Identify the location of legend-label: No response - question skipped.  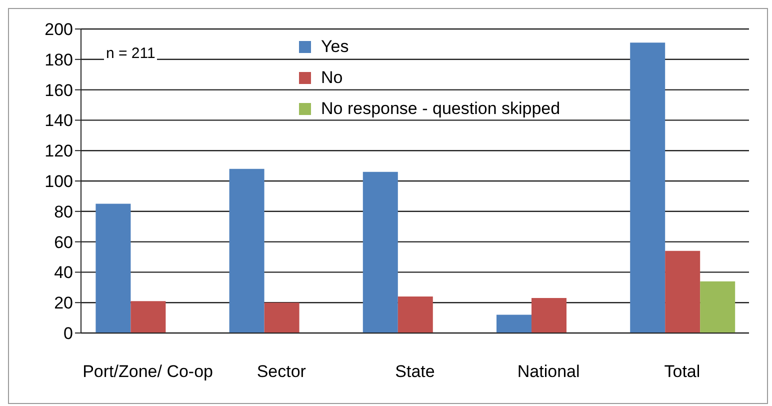
(440, 108).